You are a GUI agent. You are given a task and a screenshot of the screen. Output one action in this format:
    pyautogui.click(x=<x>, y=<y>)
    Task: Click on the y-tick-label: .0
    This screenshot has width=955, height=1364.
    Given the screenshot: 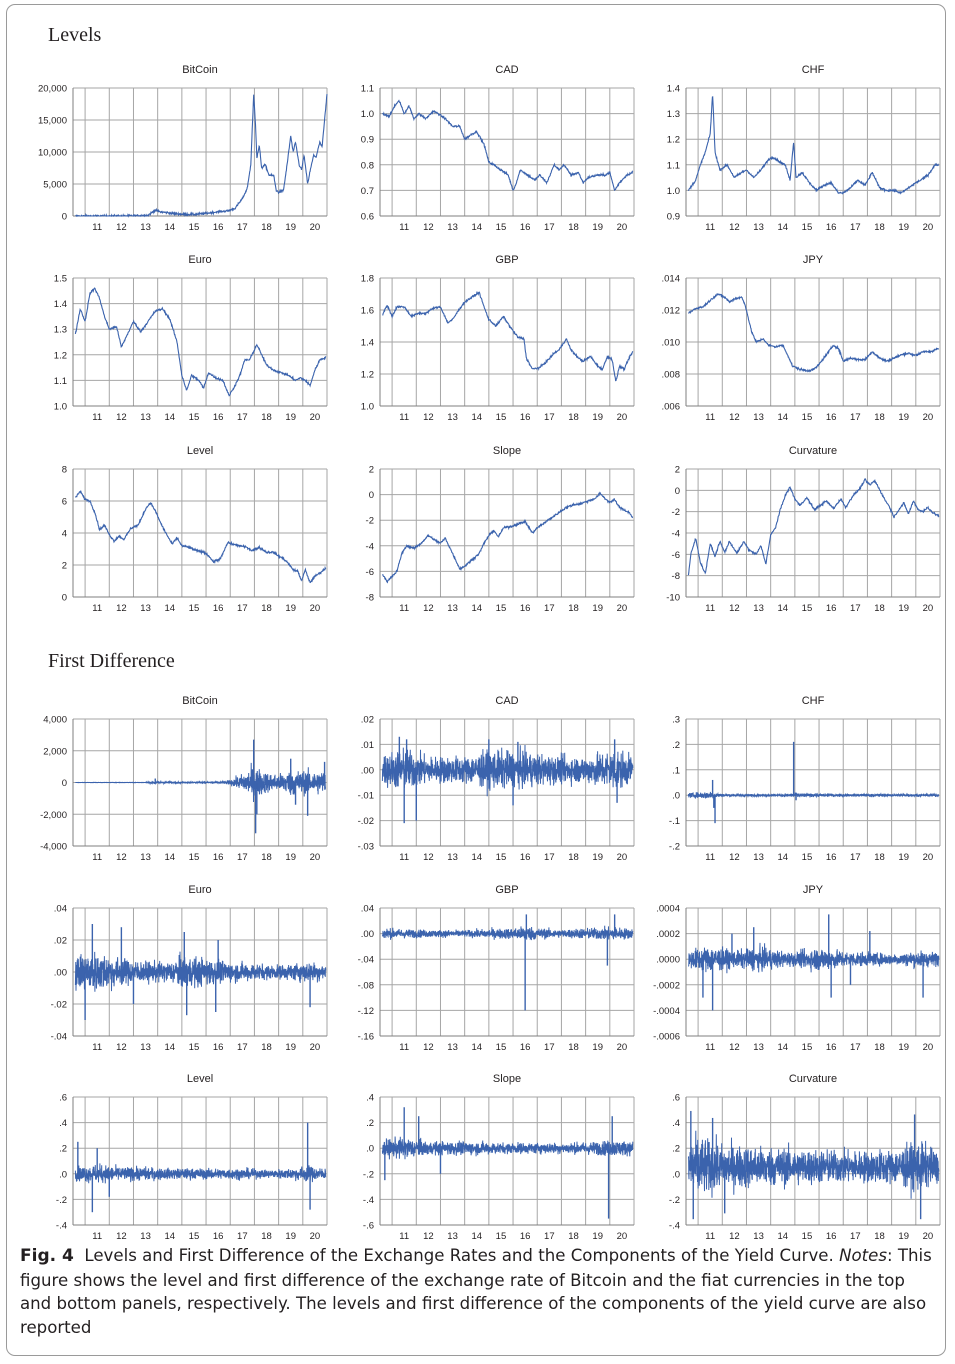 What is the action you would take?
    pyautogui.click(x=370, y=1149)
    